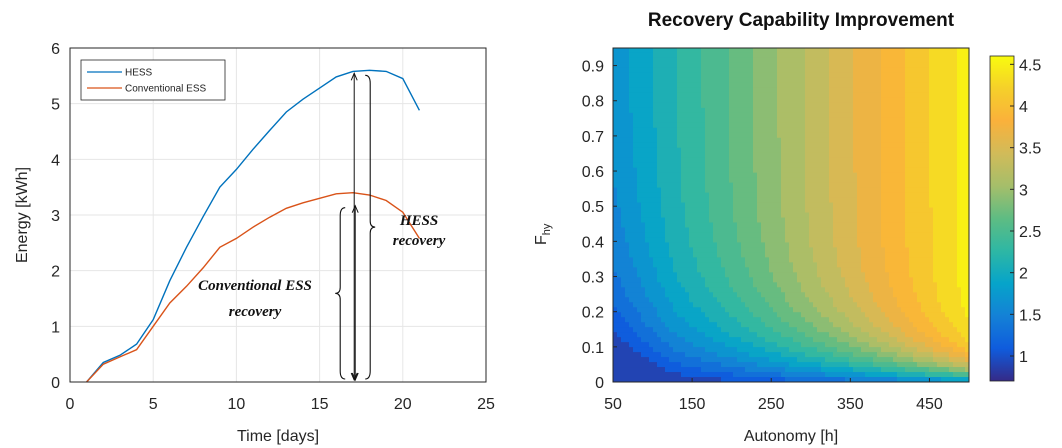 The image size is (1062, 448). I want to click on left-y-axis-label: Energy [kWh], so click(22, 215).